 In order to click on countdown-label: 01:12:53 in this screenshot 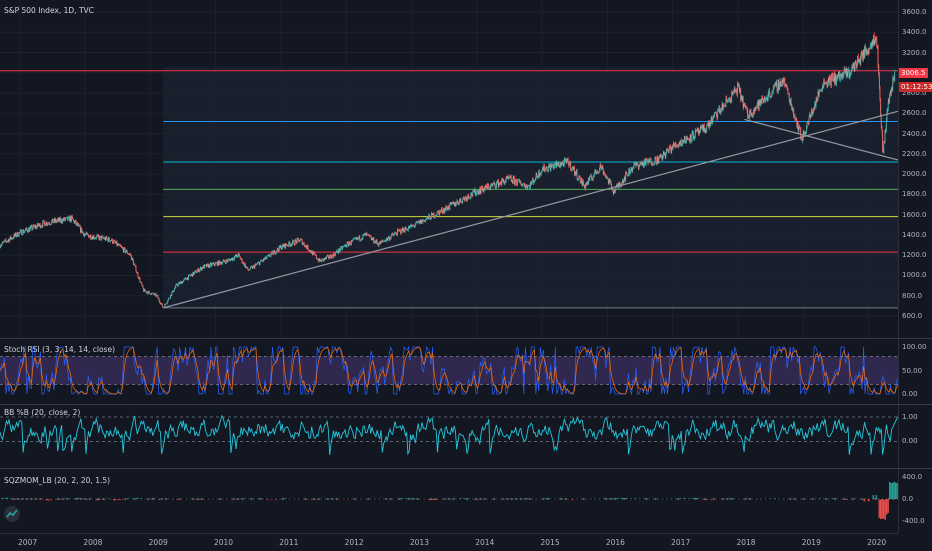, I will do `click(915, 87)`.